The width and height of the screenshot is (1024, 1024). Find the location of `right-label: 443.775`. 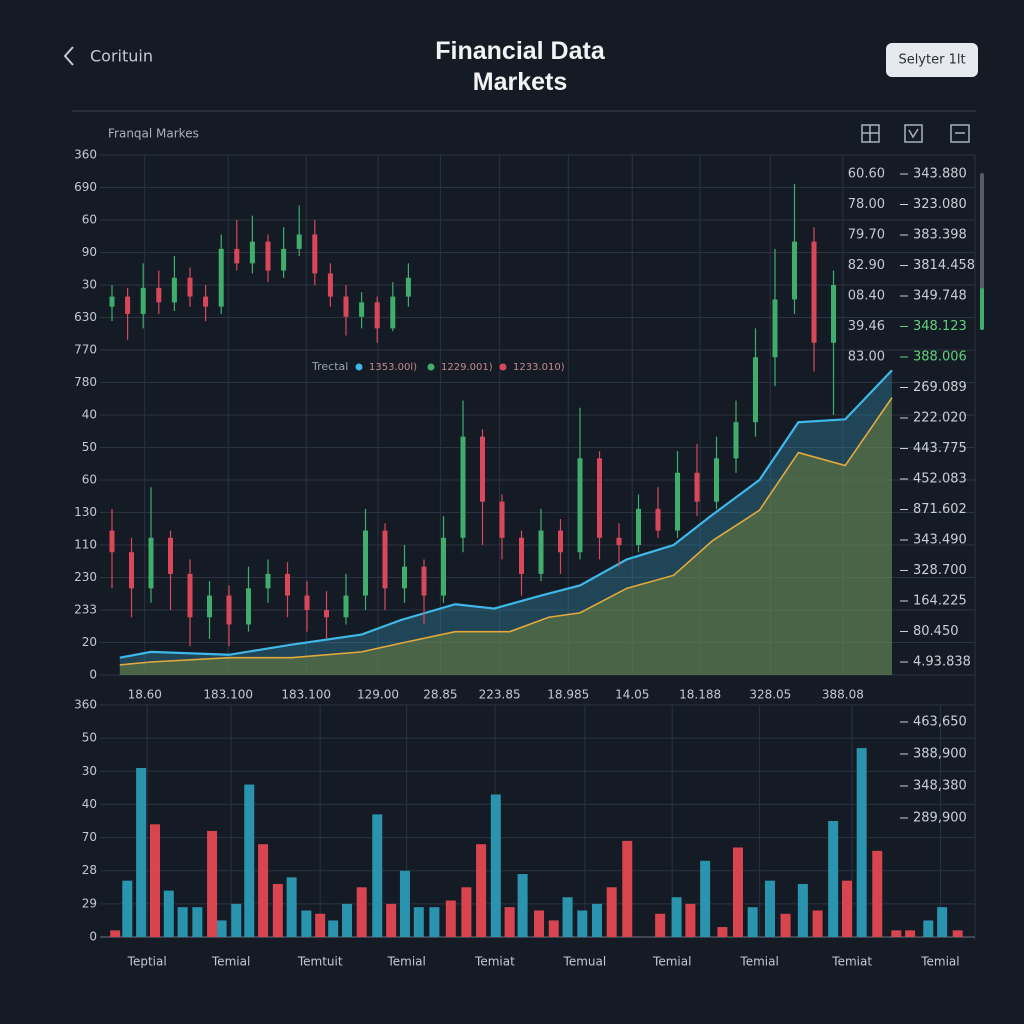

right-label: 443.775 is located at coordinates (940, 448).